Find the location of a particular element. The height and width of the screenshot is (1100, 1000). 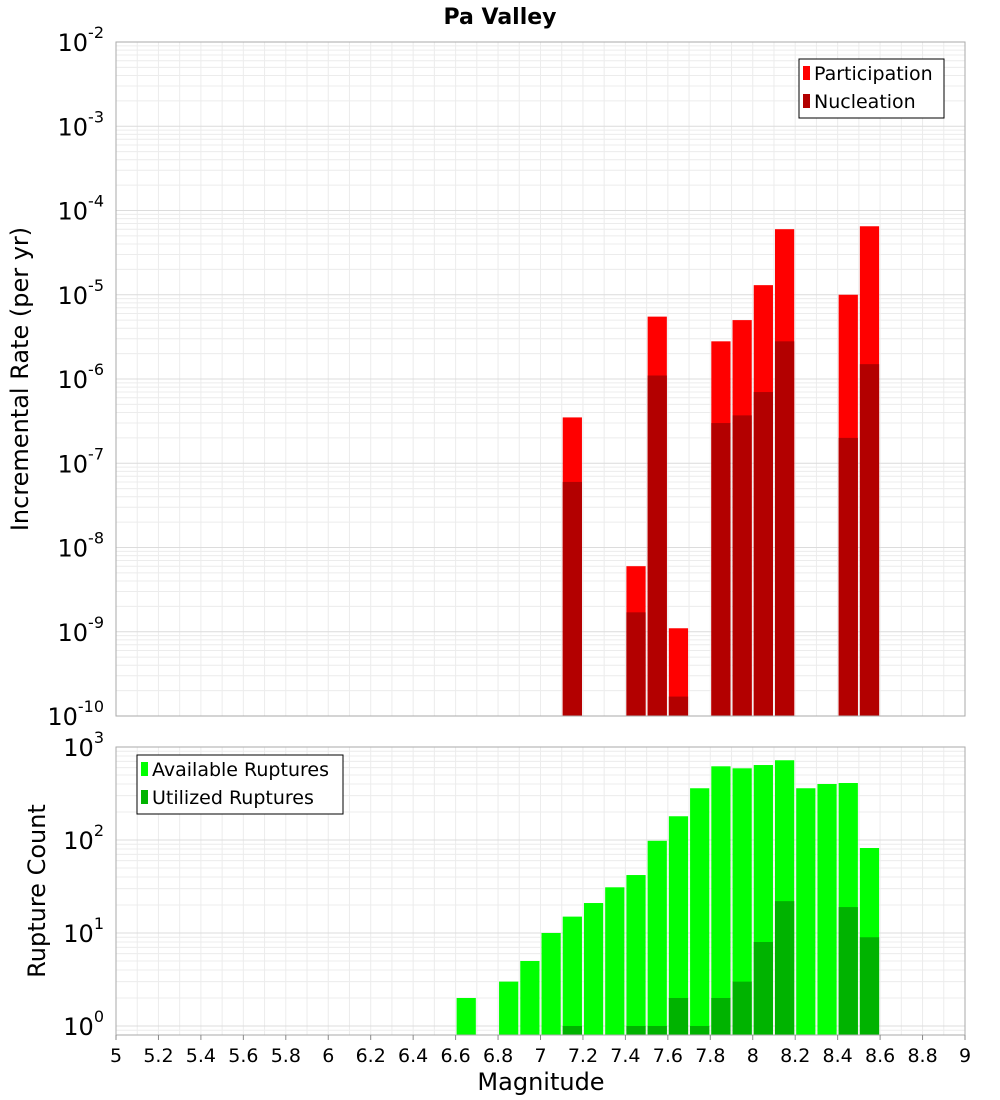

legend-label: Nucleation is located at coordinates (865, 102).